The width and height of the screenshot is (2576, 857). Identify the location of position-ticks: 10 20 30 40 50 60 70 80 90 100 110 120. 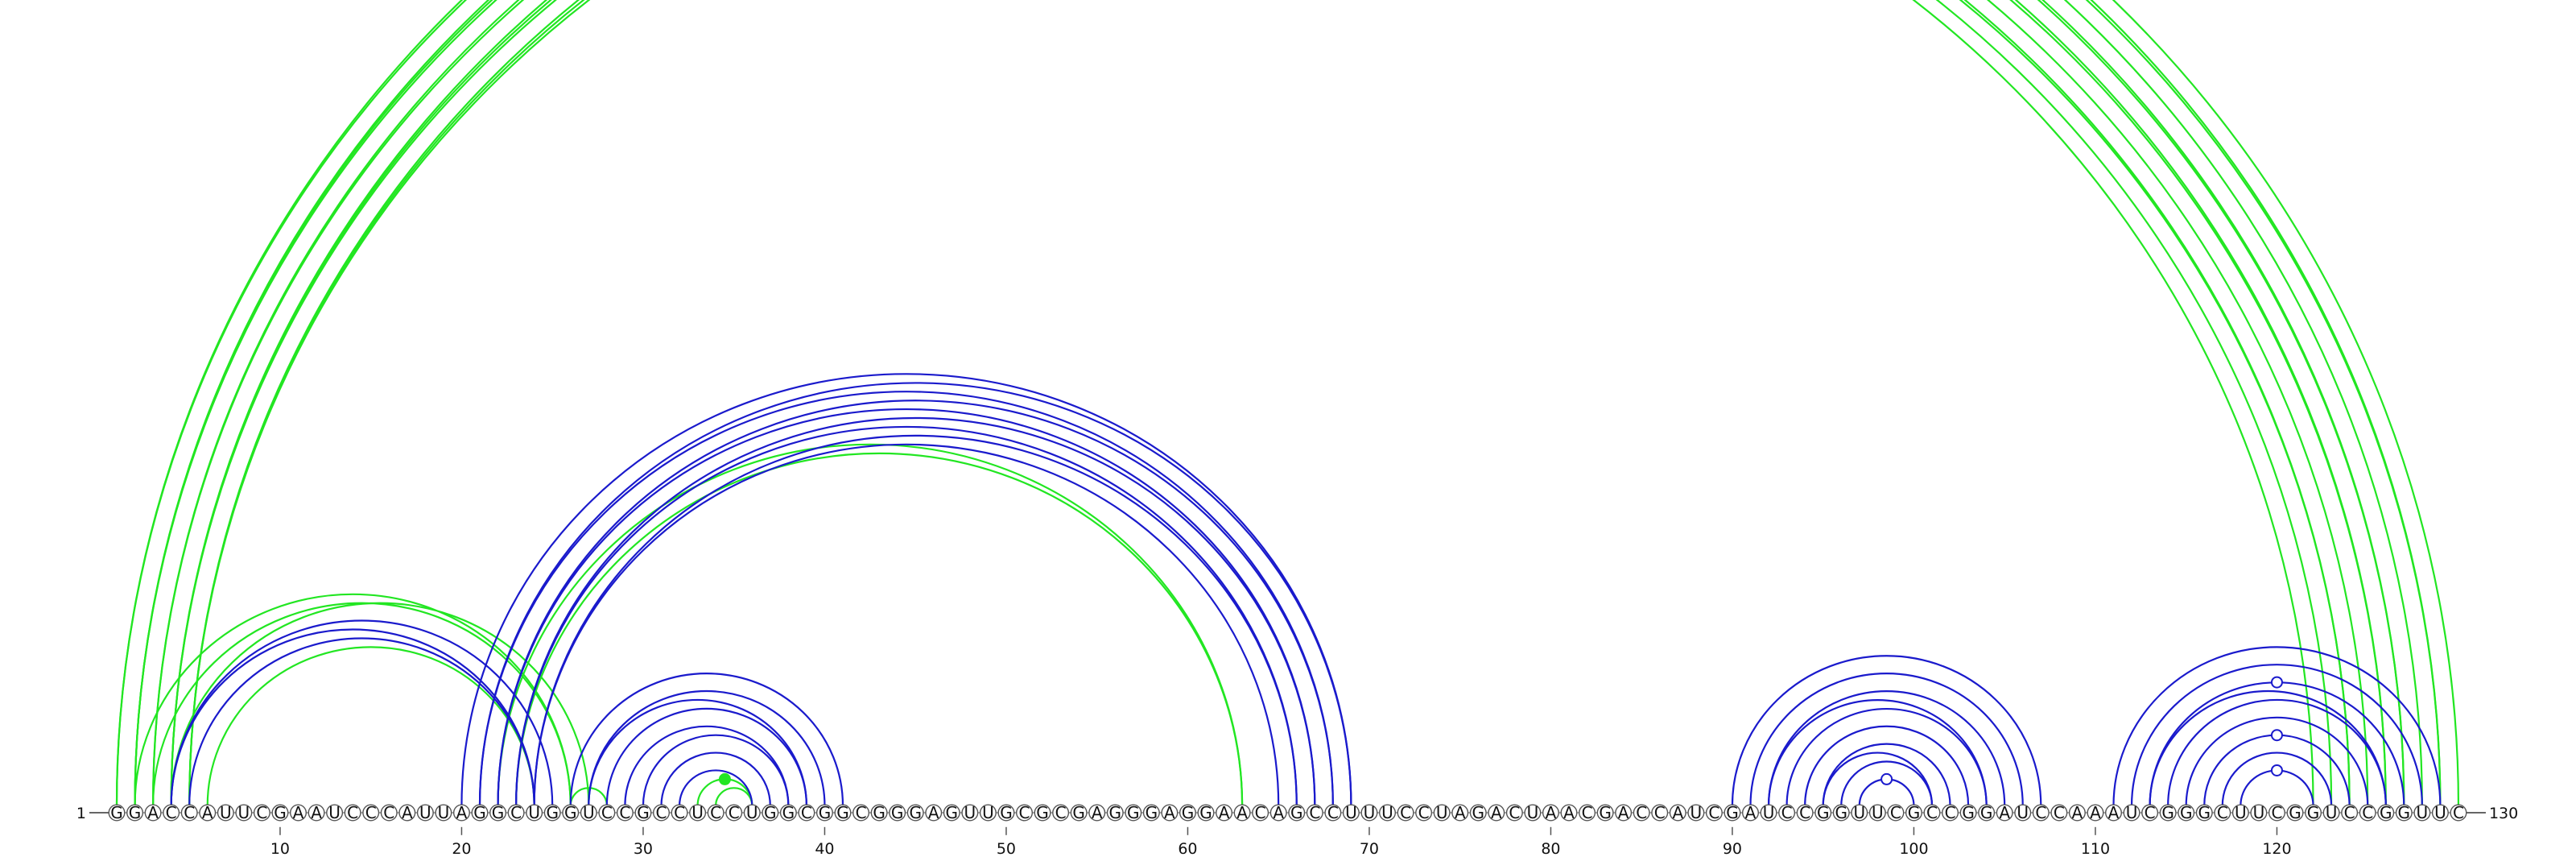
(1281, 841).